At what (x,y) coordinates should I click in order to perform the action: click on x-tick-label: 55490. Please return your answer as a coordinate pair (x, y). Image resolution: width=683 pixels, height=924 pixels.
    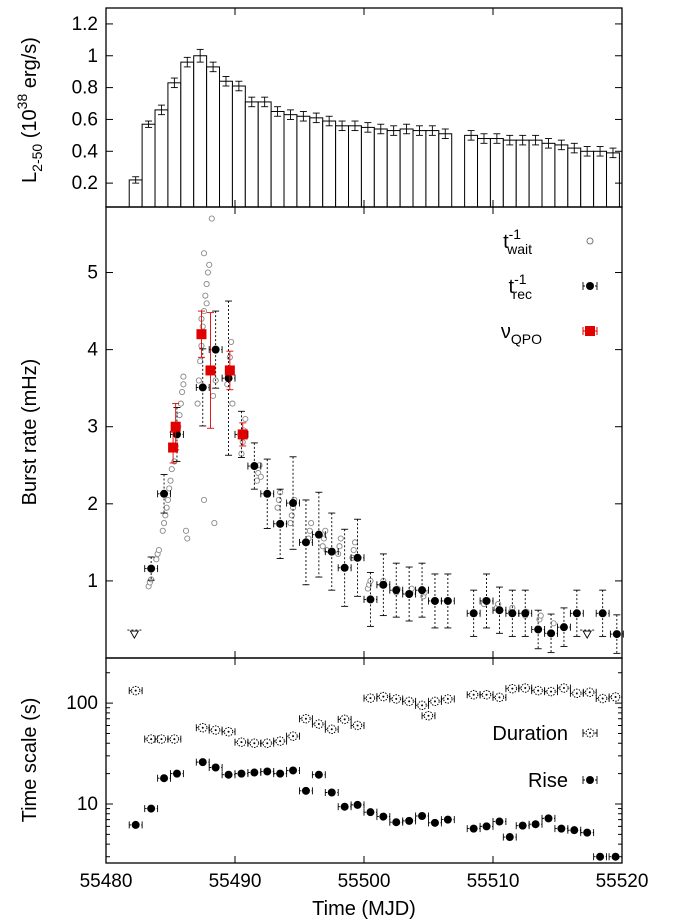
    Looking at the image, I should click on (235, 881).